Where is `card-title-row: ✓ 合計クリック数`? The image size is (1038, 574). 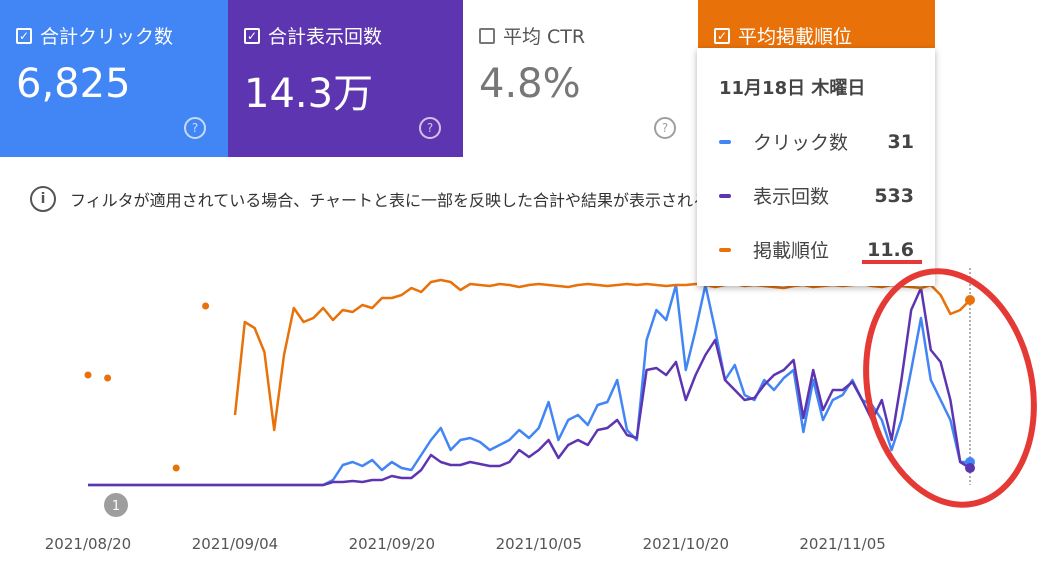 card-title-row: ✓ 合計クリック数 is located at coordinates (114, 35).